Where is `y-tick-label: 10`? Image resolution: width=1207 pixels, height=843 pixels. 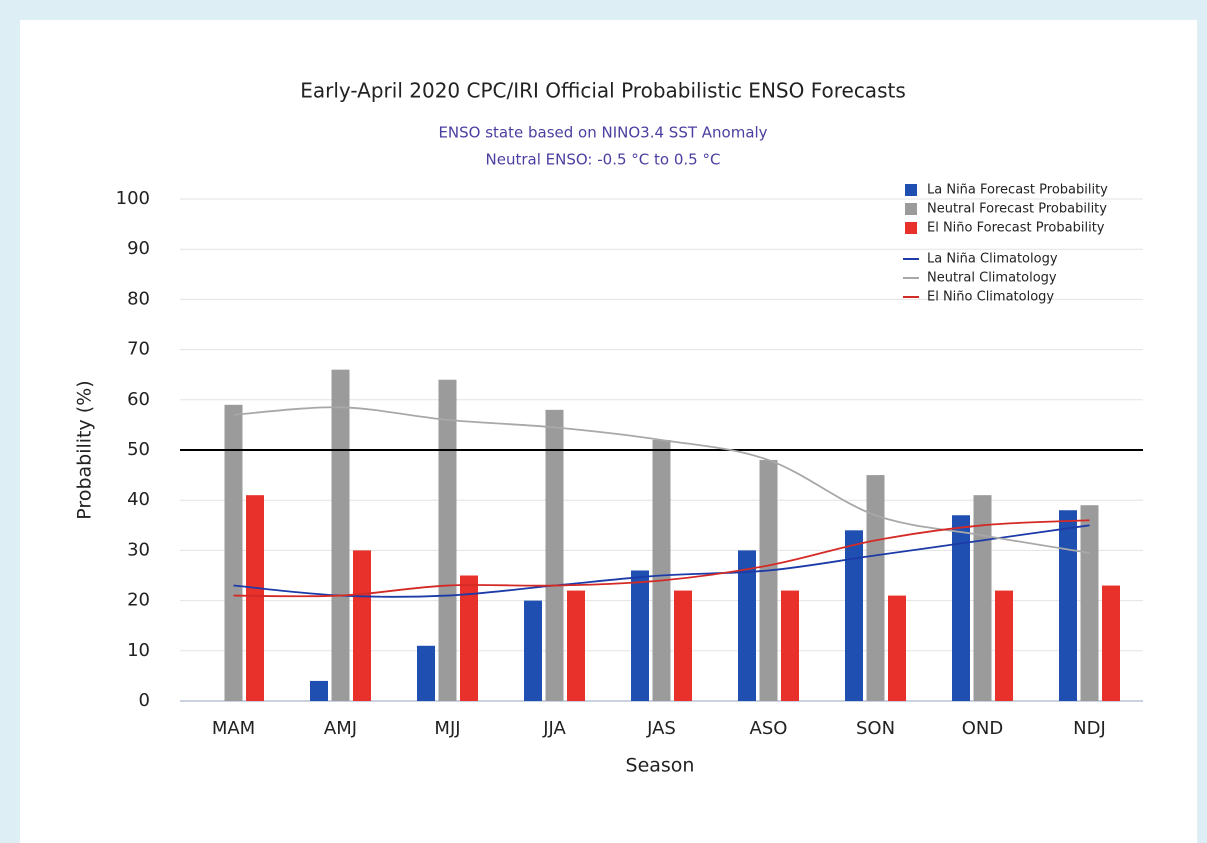
y-tick-label: 10 is located at coordinates (138, 650).